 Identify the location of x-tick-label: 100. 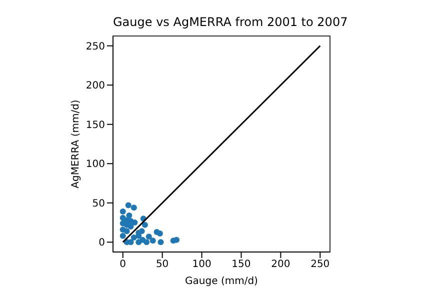
(202, 264).